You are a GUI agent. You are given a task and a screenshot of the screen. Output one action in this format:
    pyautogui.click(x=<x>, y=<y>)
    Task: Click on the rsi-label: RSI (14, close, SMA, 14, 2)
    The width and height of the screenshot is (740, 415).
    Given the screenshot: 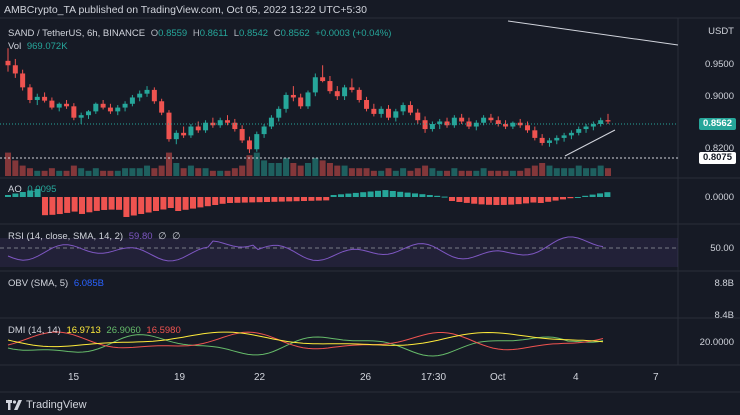 What is the action you would take?
    pyautogui.click(x=66, y=236)
    